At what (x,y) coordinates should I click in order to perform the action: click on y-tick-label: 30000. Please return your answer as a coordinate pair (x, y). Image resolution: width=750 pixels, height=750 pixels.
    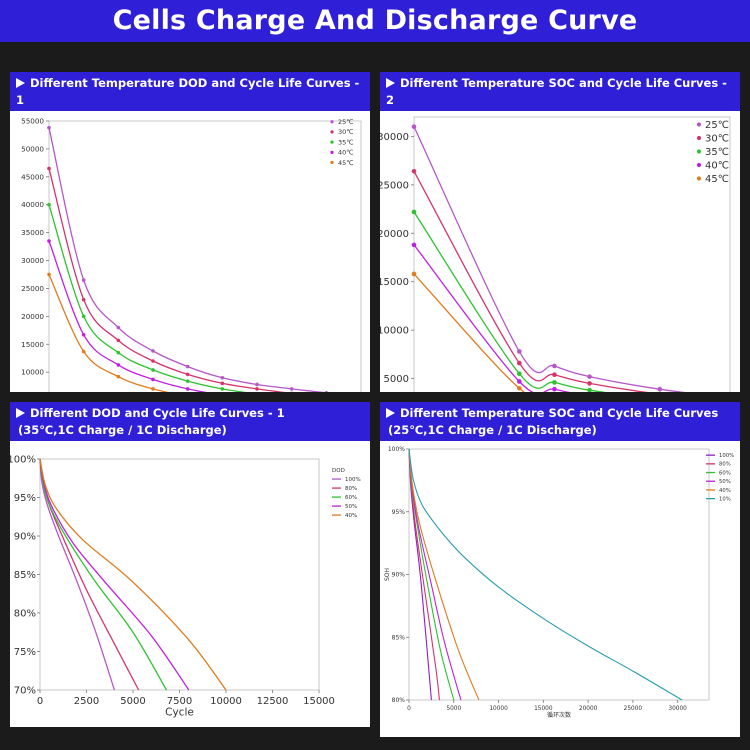
    Looking at the image, I should click on (32, 260).